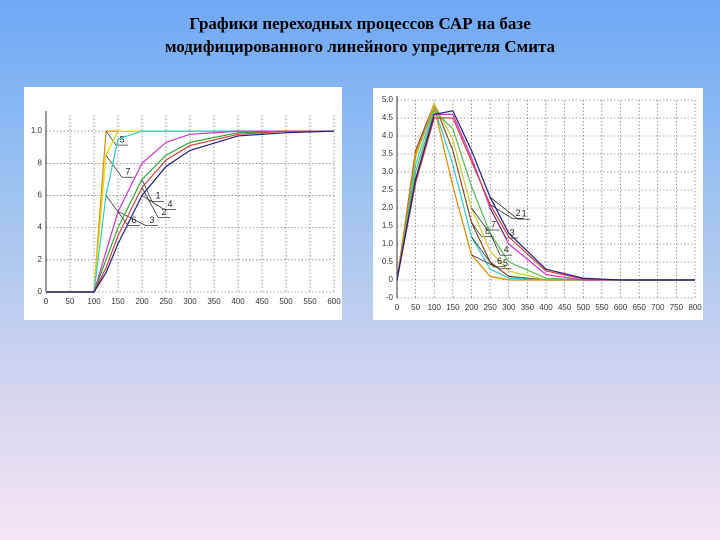  I want to click on y-tick-label: 2.5, so click(388, 189).